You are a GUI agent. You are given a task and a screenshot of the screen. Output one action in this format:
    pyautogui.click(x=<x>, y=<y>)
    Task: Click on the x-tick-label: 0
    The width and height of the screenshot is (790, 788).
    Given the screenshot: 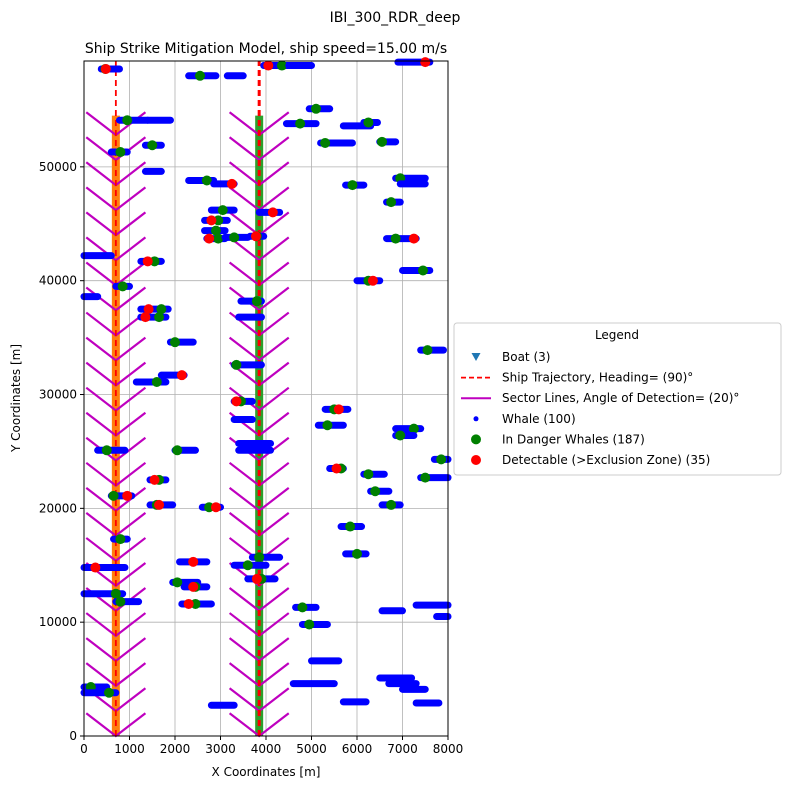 What is the action you would take?
    pyautogui.click(x=84, y=749)
    